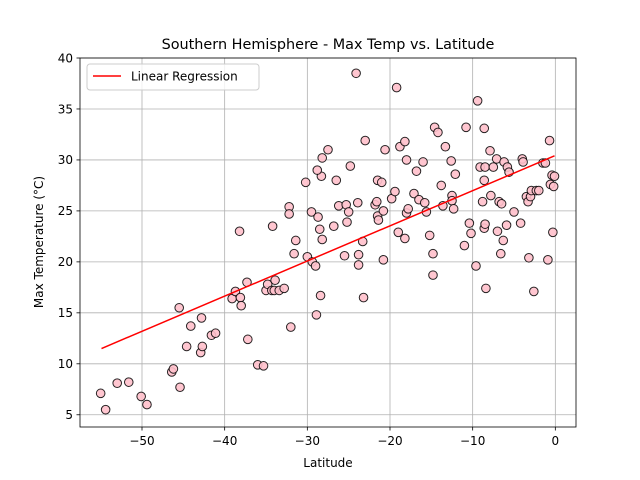 The width and height of the screenshot is (640, 480). Describe the element at coordinates (65, 58) in the screenshot. I see `y-tick-label: 40` at that location.